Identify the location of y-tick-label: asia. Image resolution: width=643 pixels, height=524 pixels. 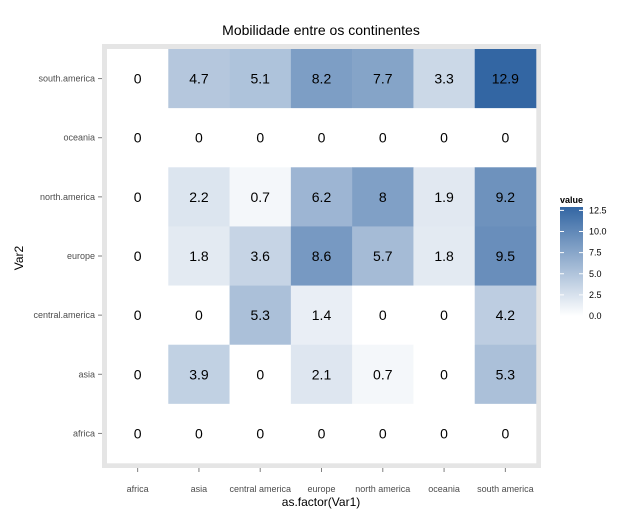
(86, 374).